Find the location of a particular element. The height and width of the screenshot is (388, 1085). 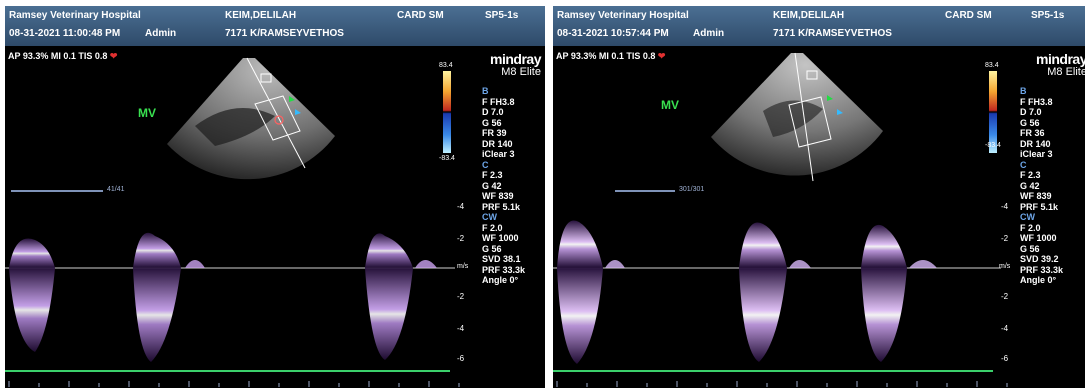

param-line: WF 839 is located at coordinates (1035, 196).